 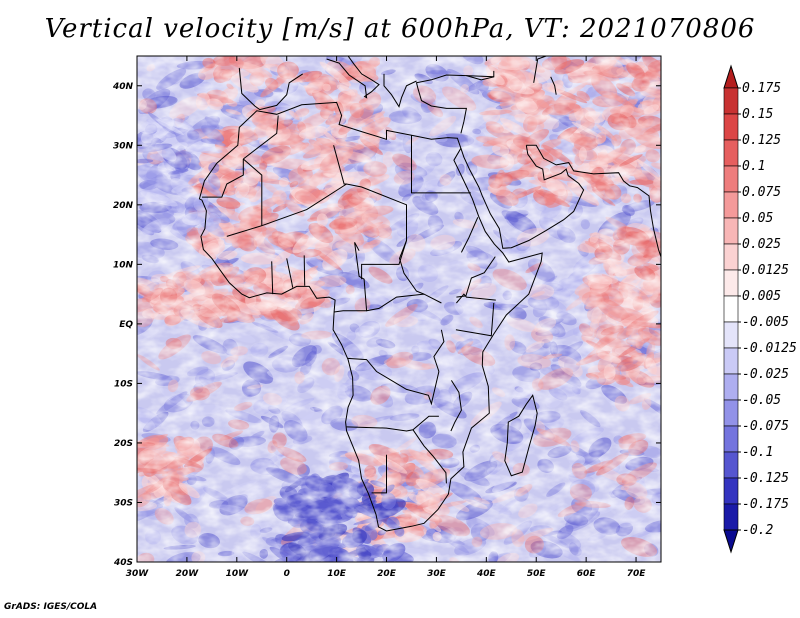 What do you see at coordinates (761, 192) in the screenshot?
I see `colorbar-label: 0.075` at bounding box center [761, 192].